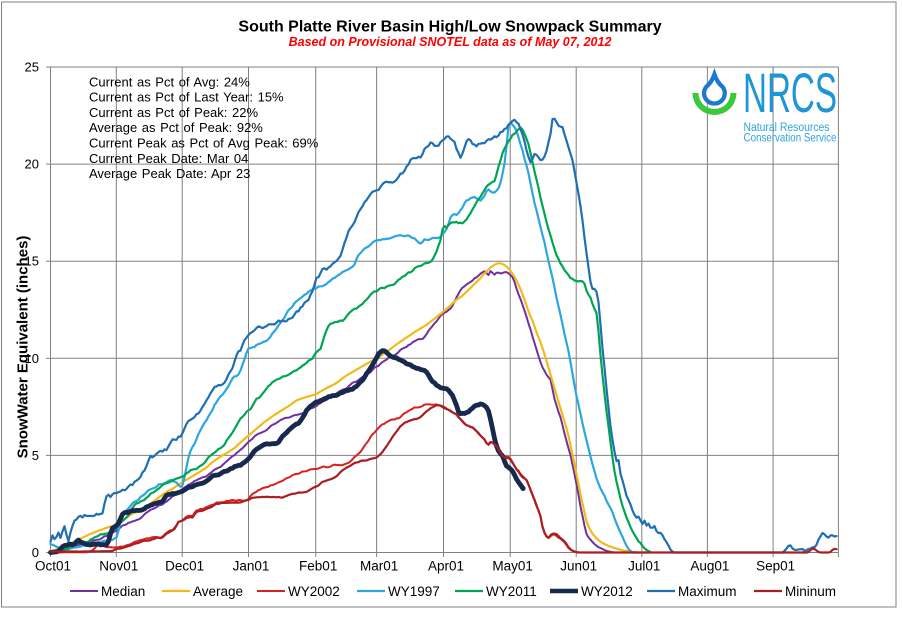 This screenshot has width=902, height=617. What do you see at coordinates (204, 143) in the screenshot?
I see `svg-text:Current Peak as Pct of Avg Pea: Current Peak as Pct of Avg Peak: 69%` at bounding box center [204, 143].